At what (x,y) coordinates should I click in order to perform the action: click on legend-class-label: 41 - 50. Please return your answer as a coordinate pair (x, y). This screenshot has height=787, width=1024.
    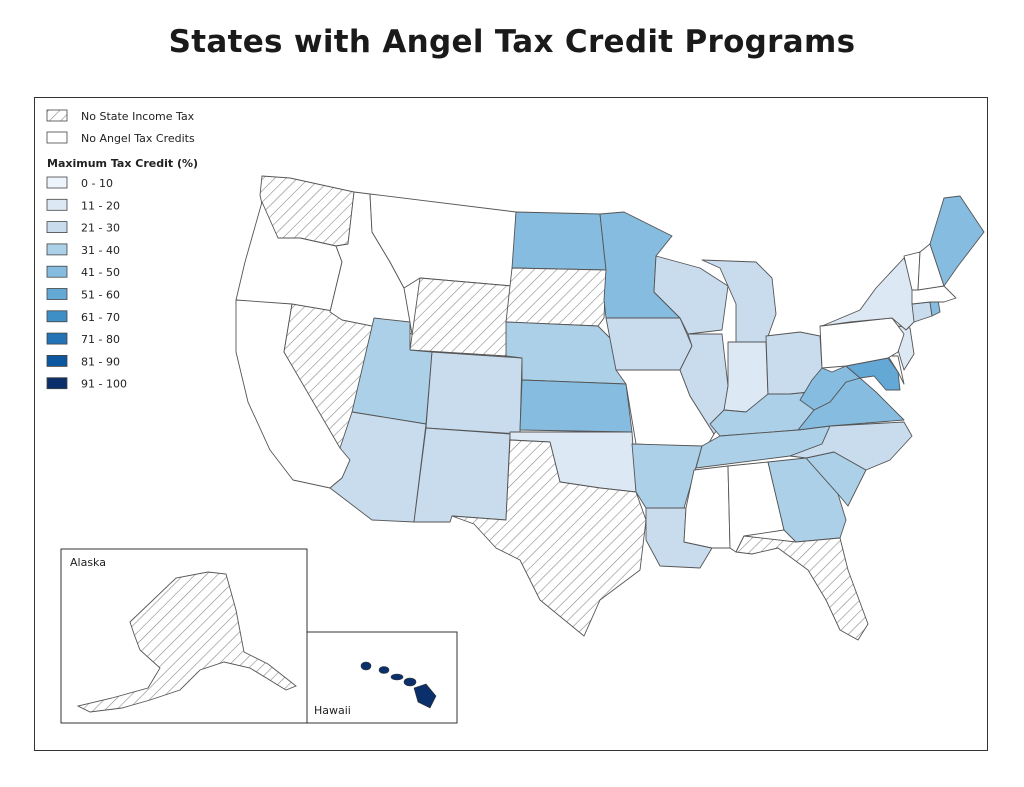
    Looking at the image, I should click on (100, 272).